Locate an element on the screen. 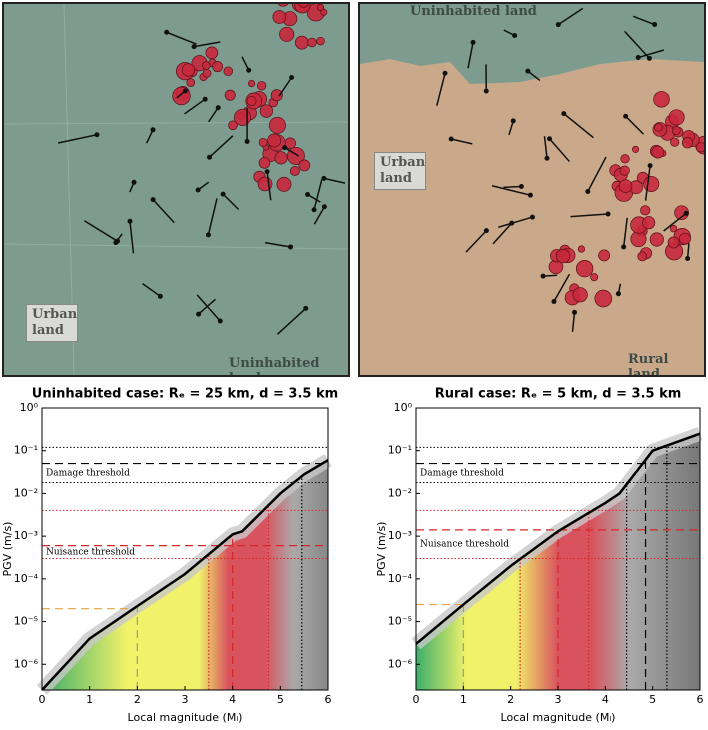 This screenshot has width=708, height=730. y-tick-label: 10⁻⁴ is located at coordinates (400, 578).